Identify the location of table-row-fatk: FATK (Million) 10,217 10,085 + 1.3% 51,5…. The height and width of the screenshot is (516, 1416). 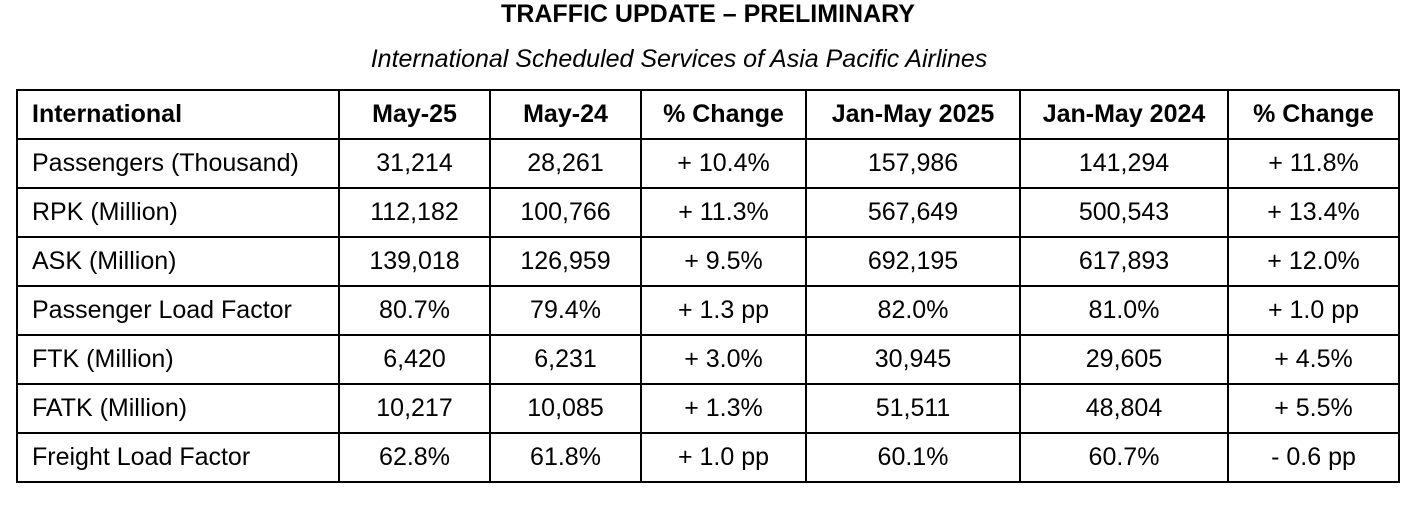
(708, 408).